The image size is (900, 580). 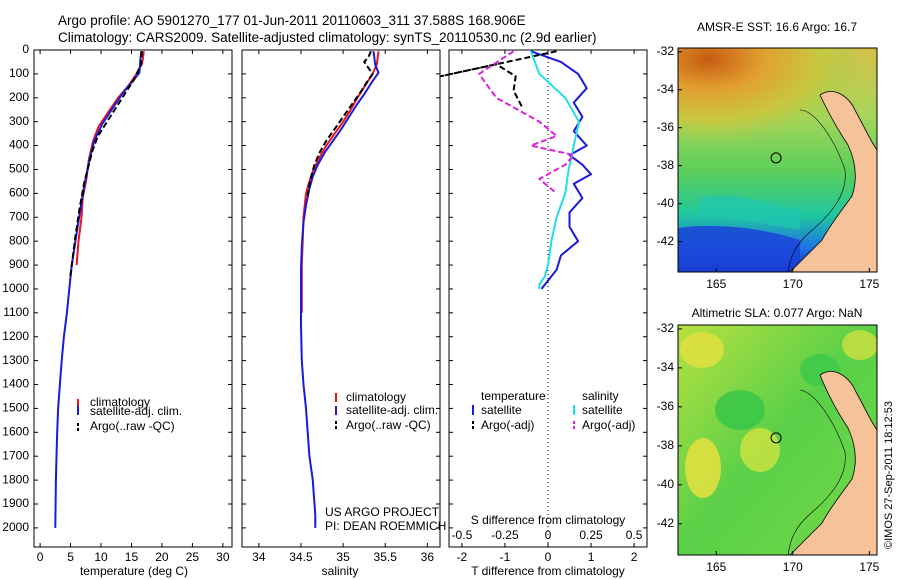 I want to click on sst-argo-marker, so click(x=776, y=158).